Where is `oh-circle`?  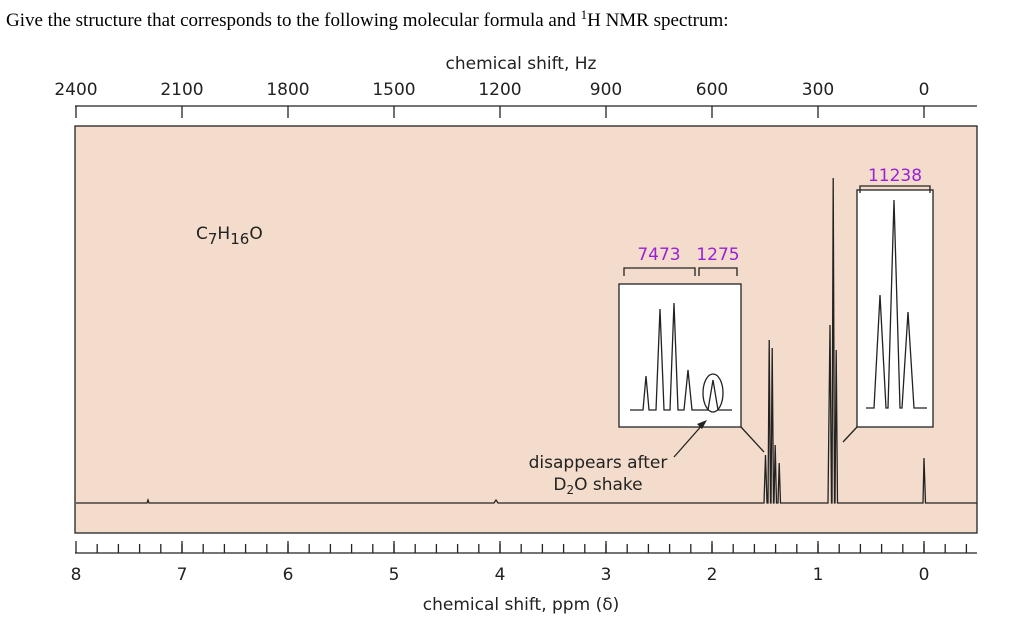 oh-circle is located at coordinates (713, 393).